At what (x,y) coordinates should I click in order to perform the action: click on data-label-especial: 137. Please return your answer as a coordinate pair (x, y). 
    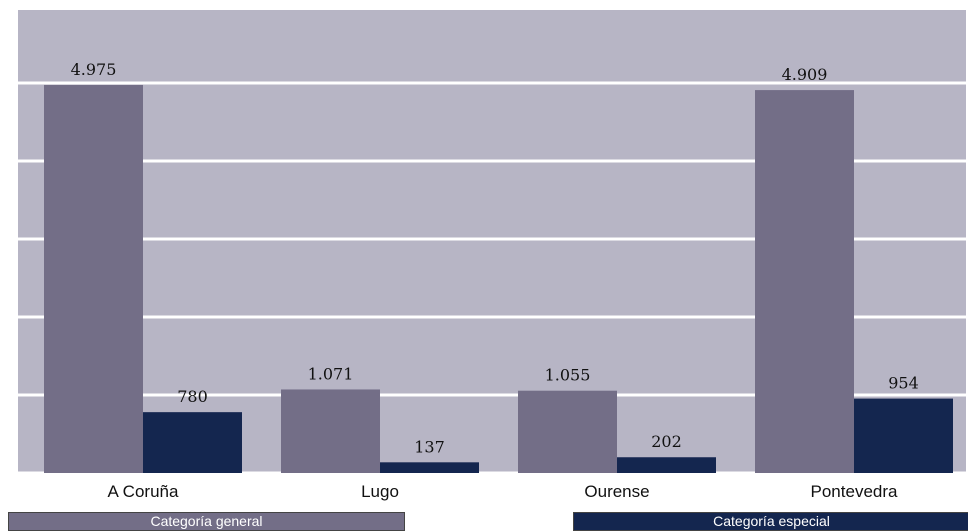
    Looking at the image, I should click on (429, 446).